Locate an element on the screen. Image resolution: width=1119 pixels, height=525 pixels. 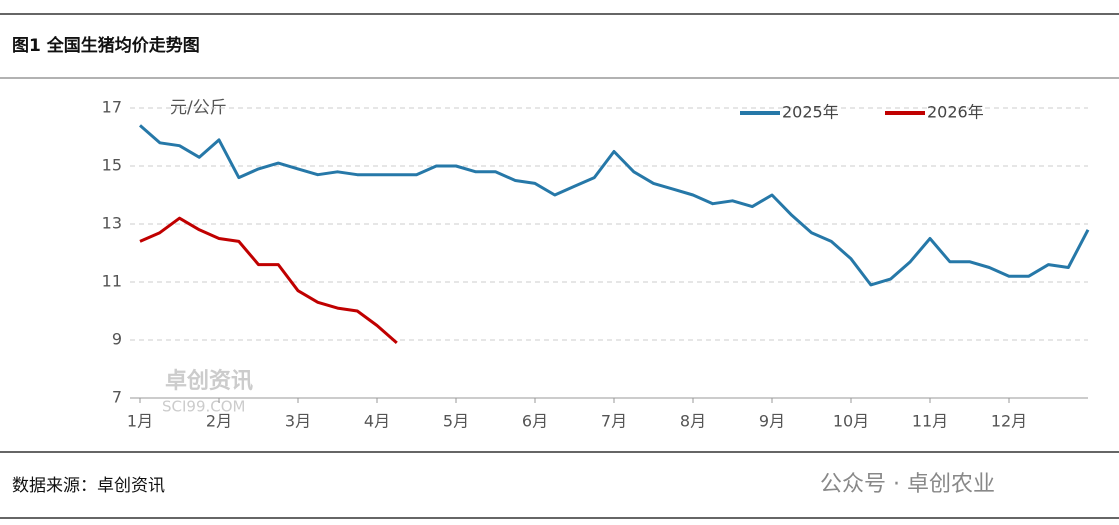
y-unit: 元/公斤 is located at coordinates (198, 108).